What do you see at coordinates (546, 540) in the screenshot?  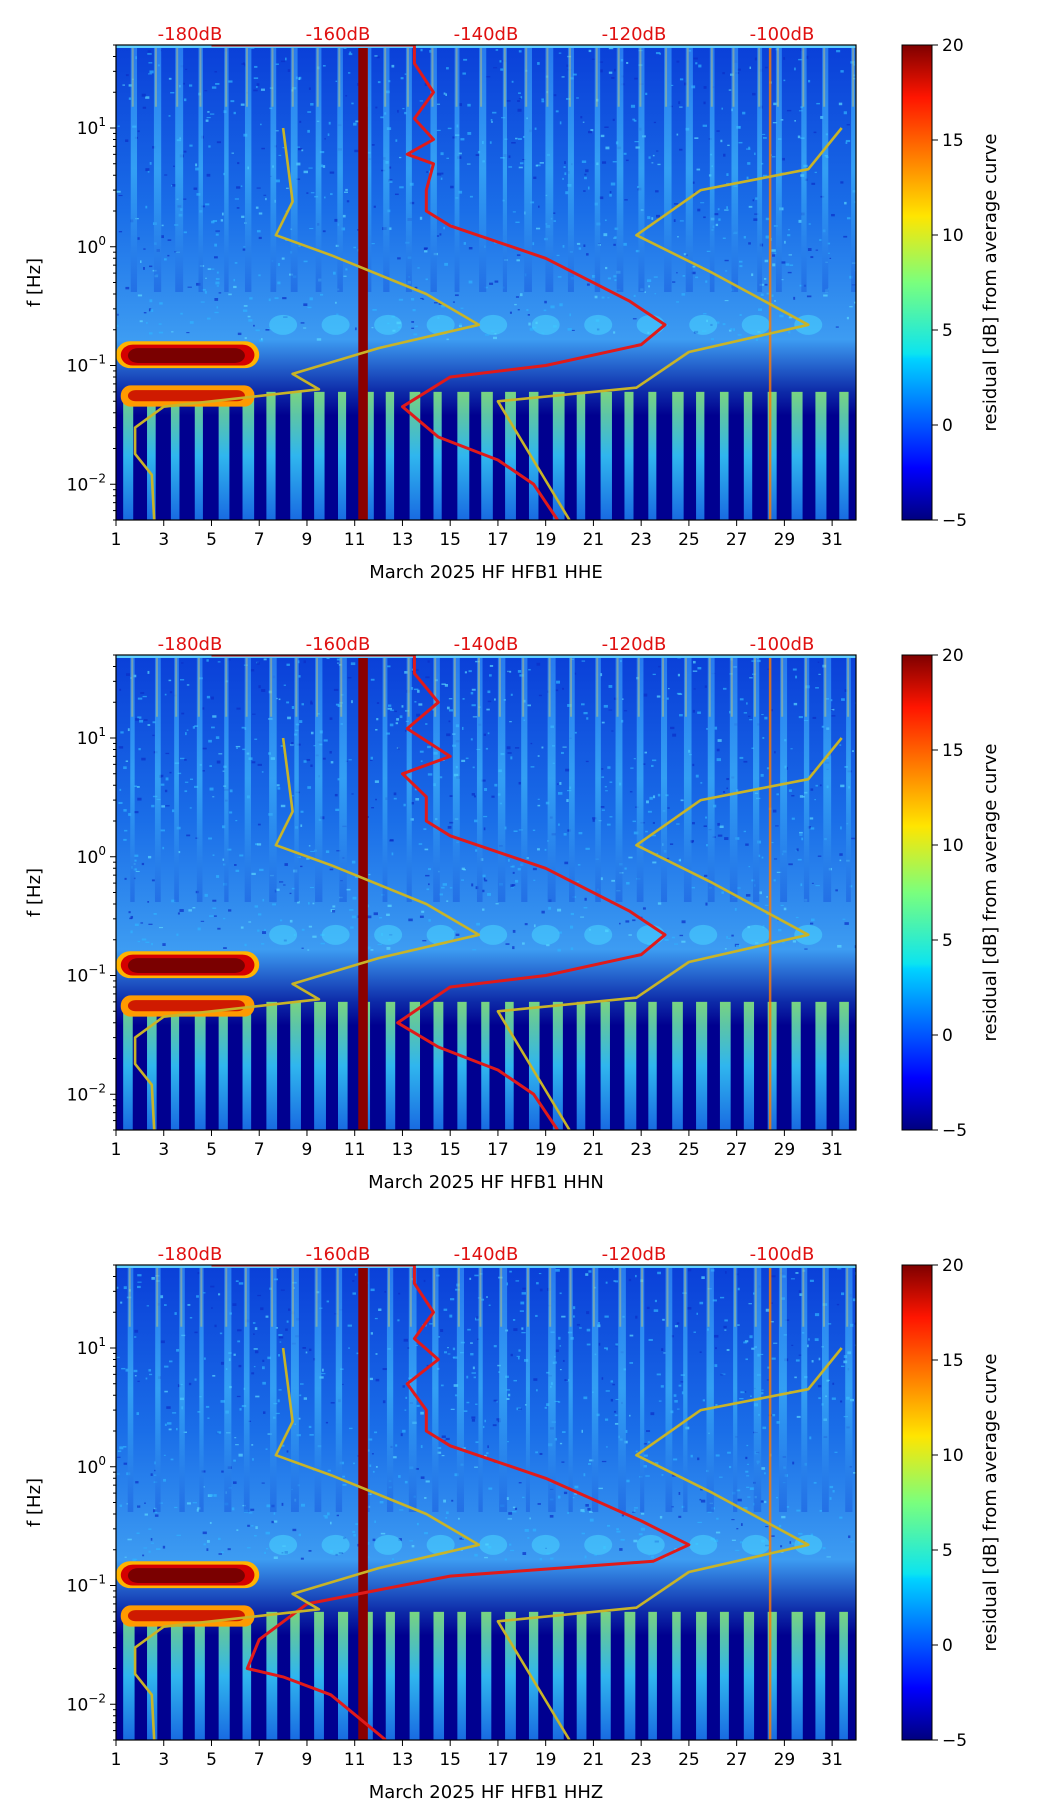 I see `x-tick-label: 19` at bounding box center [546, 540].